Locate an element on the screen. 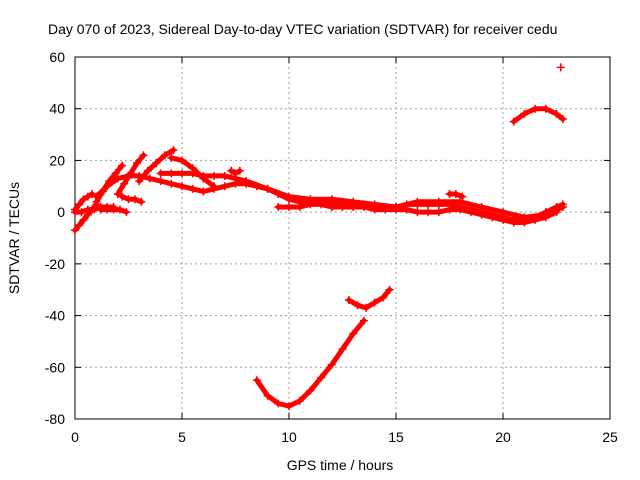 This screenshot has width=640, height=480. x-tick-labels: 0 5 10 15 20 25 is located at coordinates (344, 437).